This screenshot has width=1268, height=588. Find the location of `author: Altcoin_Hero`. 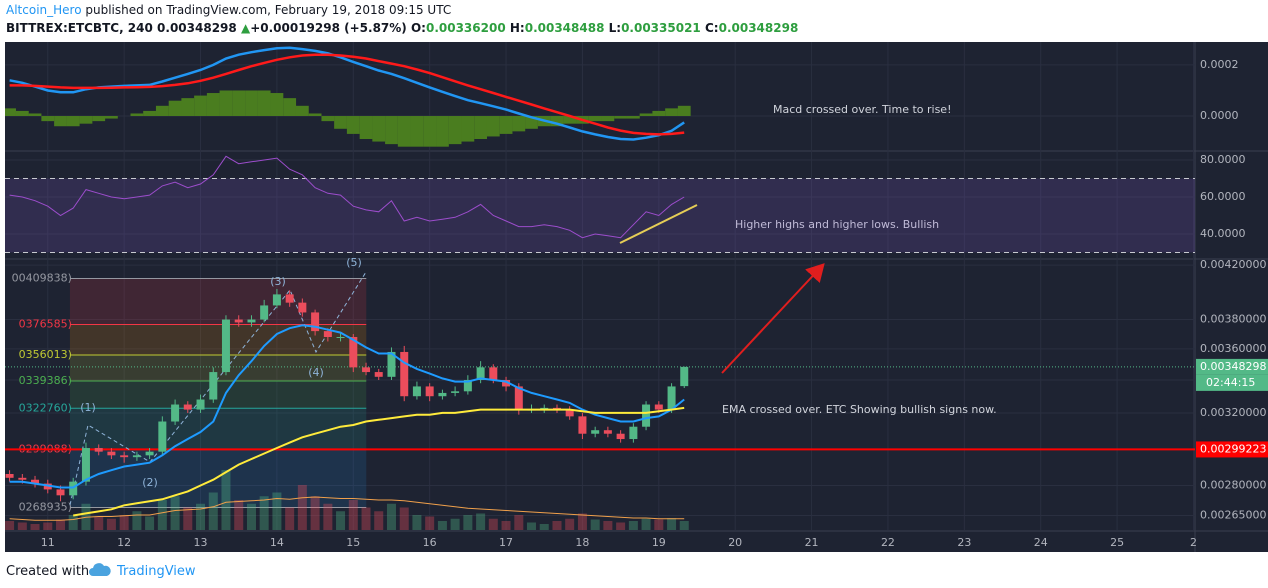

author: Altcoin_Hero is located at coordinates (44, 10).